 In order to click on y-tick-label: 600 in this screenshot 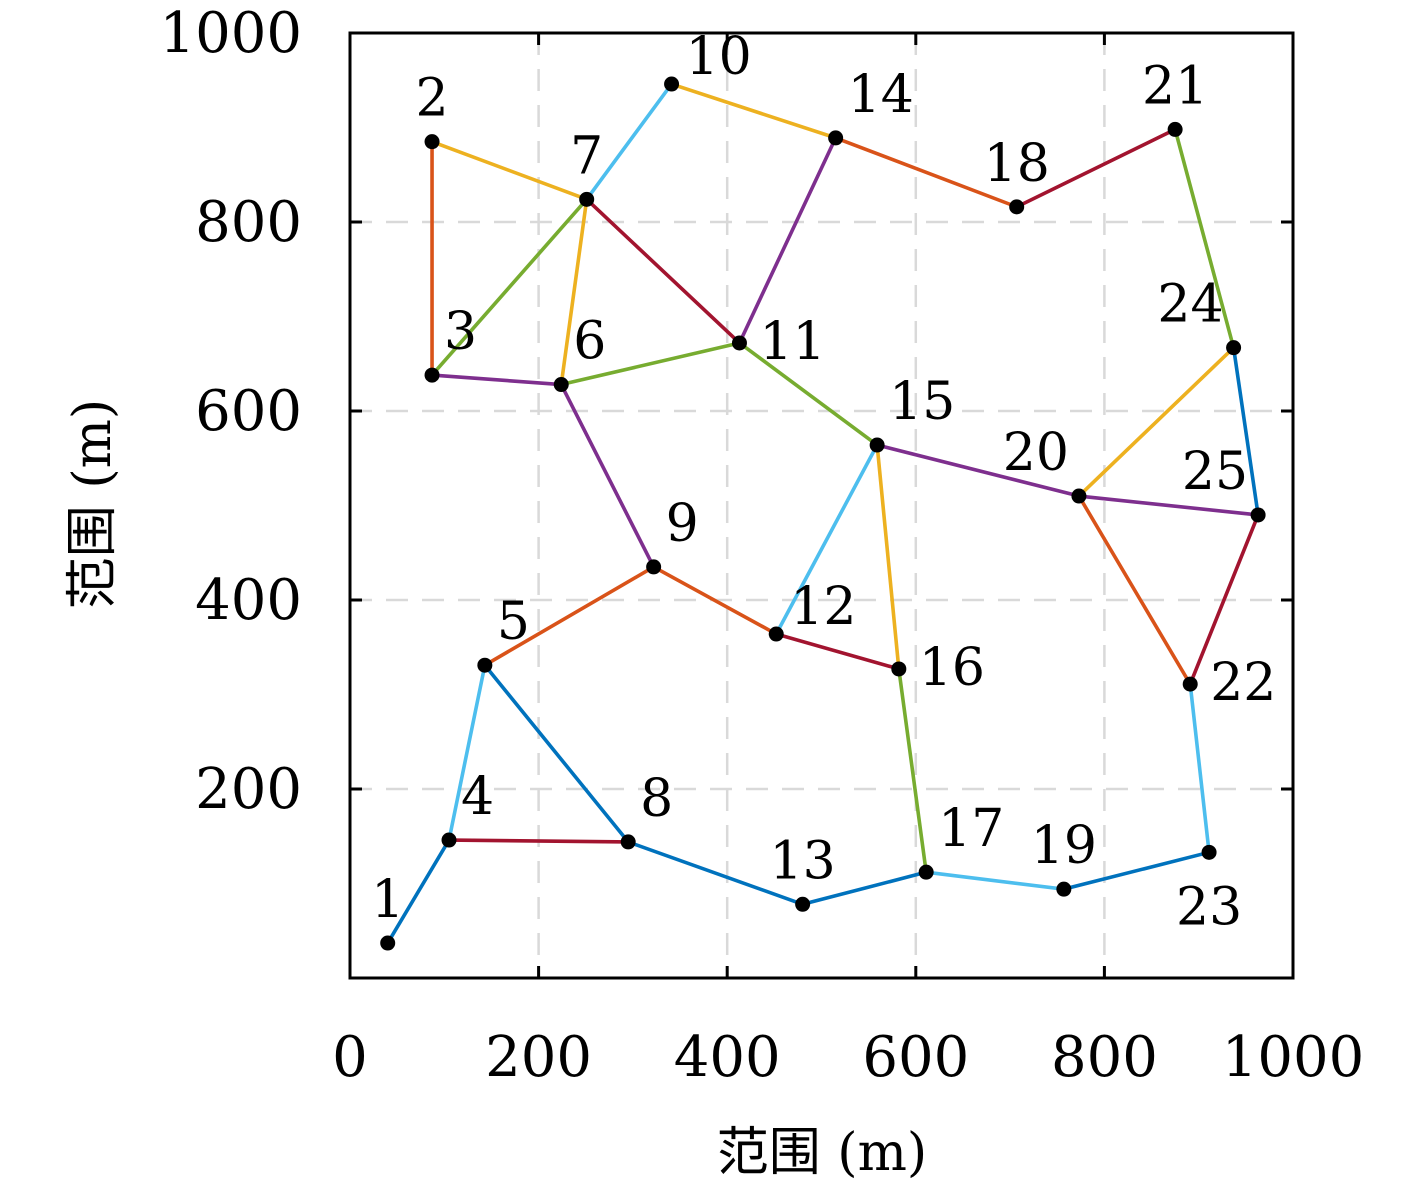, I will do `click(248, 411)`.